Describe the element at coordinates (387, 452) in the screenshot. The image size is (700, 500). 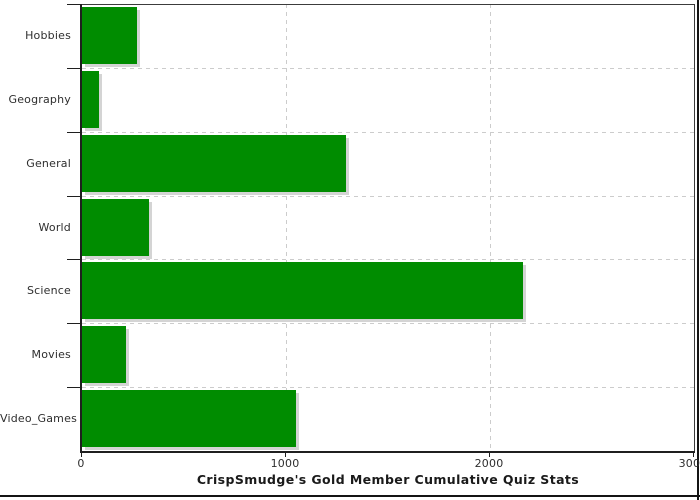
I see `x-axis-line` at that location.